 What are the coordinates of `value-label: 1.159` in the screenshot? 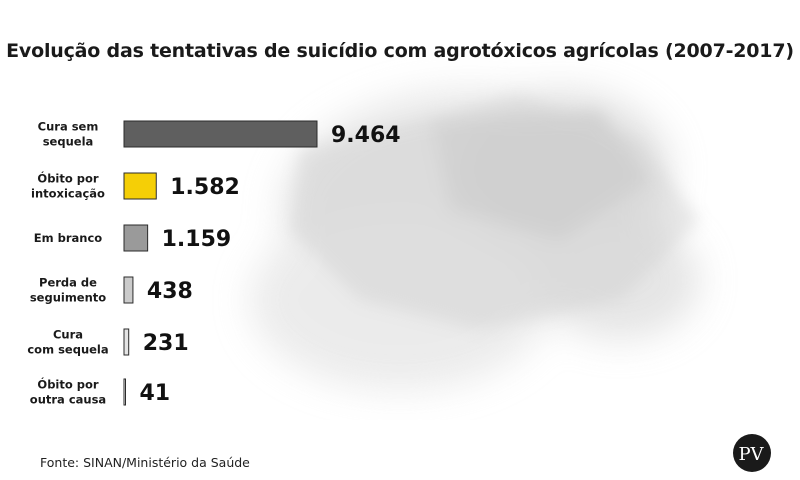 It's located at (197, 239).